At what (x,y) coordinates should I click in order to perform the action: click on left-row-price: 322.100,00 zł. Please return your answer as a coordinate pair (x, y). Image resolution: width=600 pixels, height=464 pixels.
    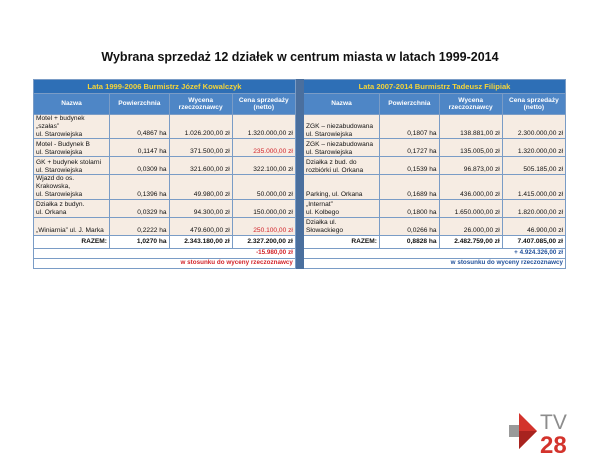
    Looking at the image, I should click on (263, 166).